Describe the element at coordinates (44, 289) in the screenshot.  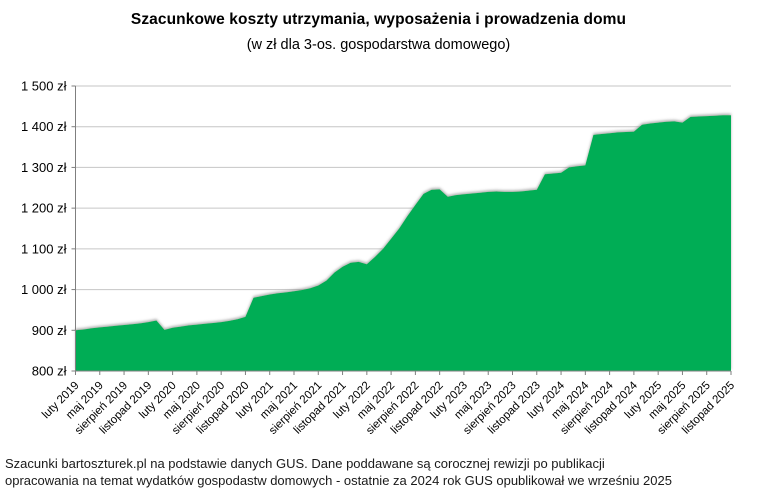
I see `y-tick-label: 1 000 zł` at that location.